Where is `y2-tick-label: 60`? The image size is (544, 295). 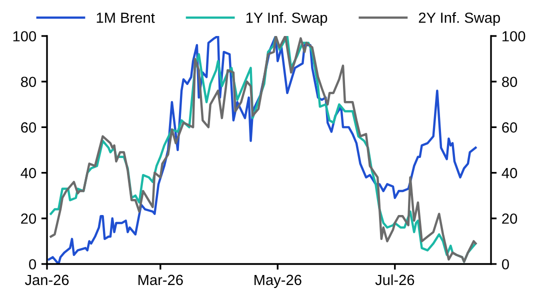
y2-tick-label: 60 is located at coordinates (510, 127).